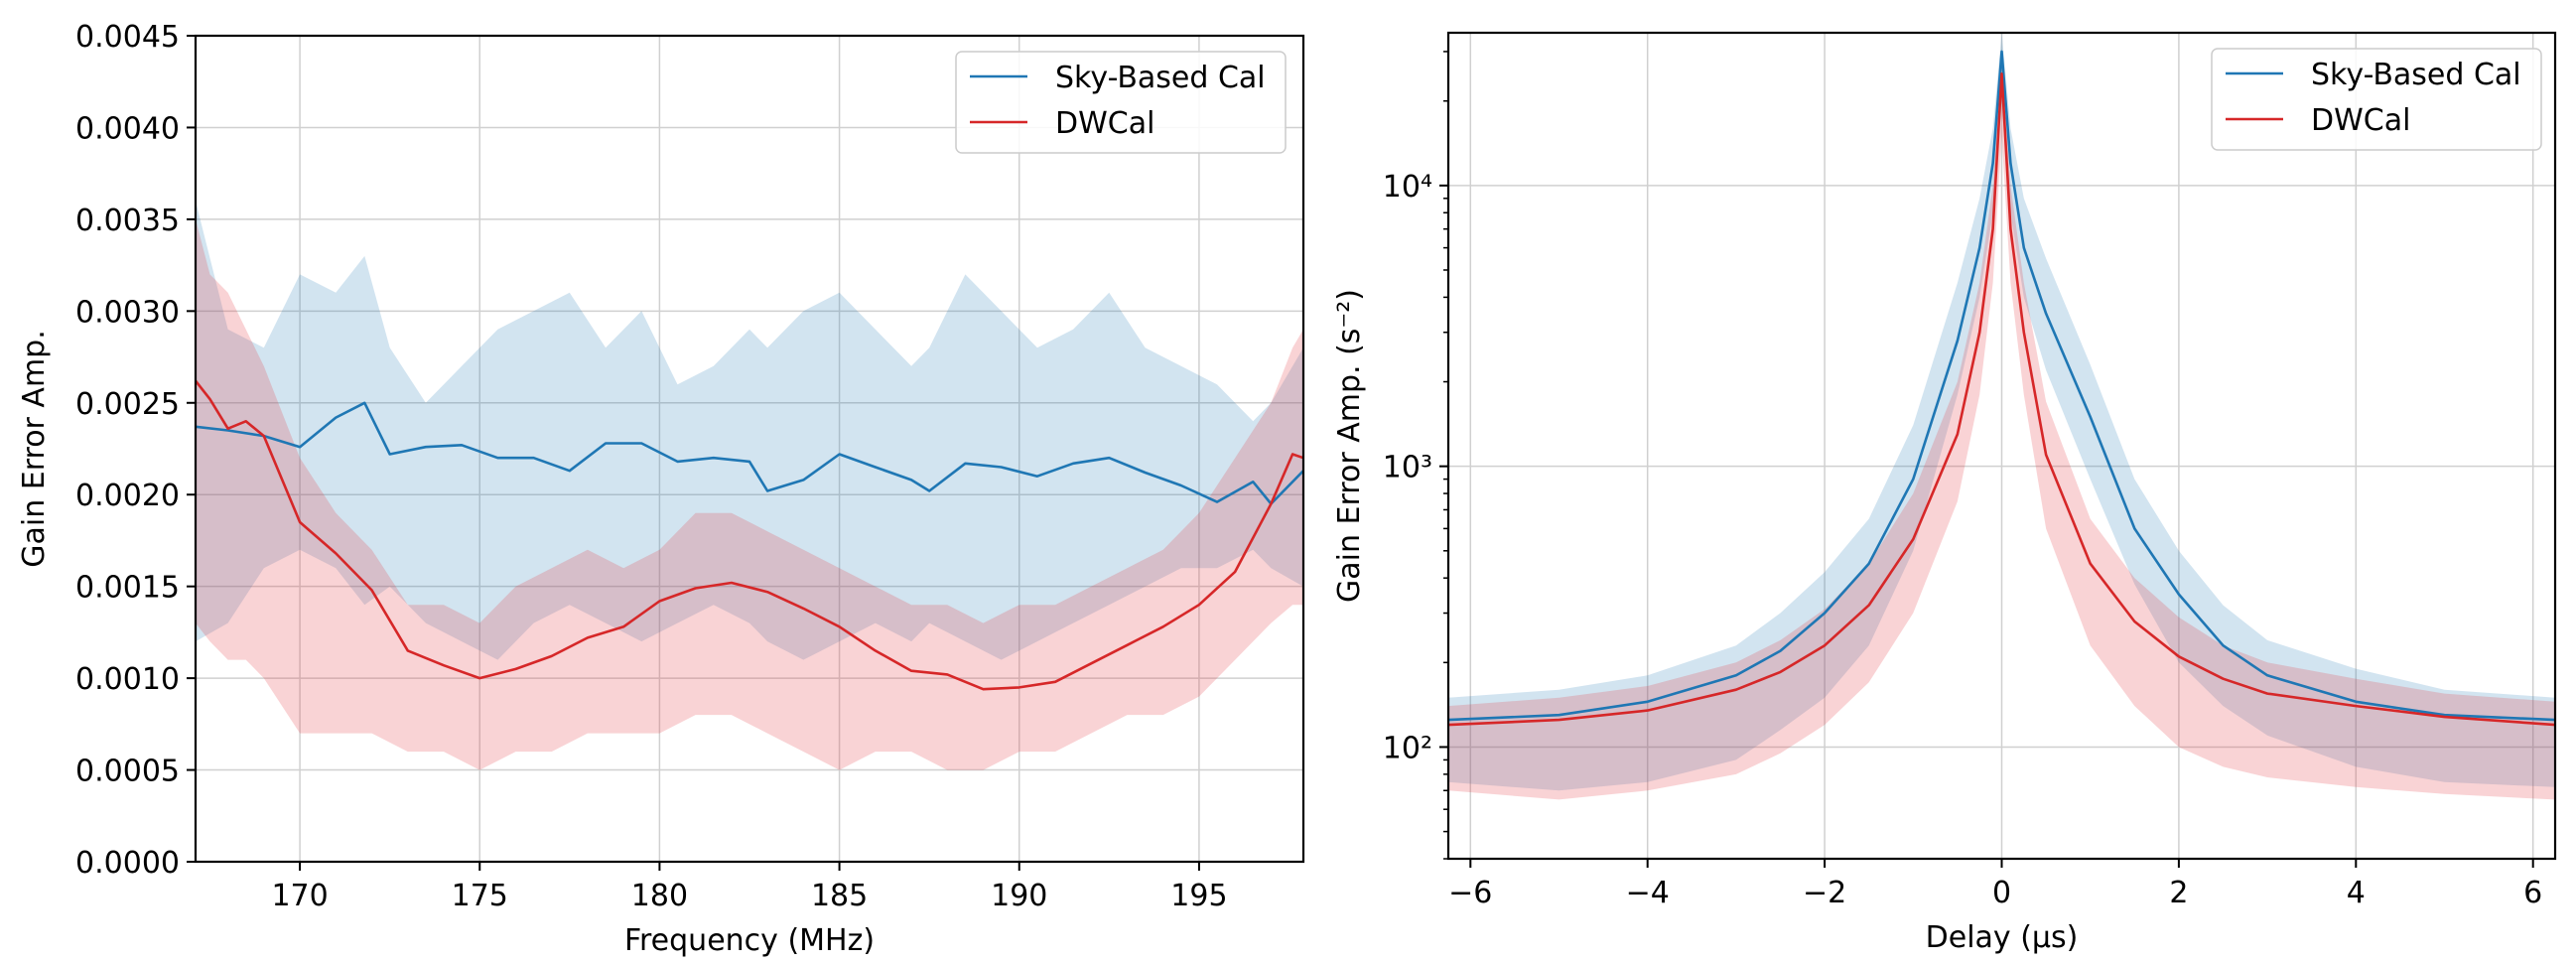 The width and height of the screenshot is (2576, 964). Describe the element at coordinates (127, 37) in the screenshot. I see `p0-y-tick-label: 0.0045` at that location.